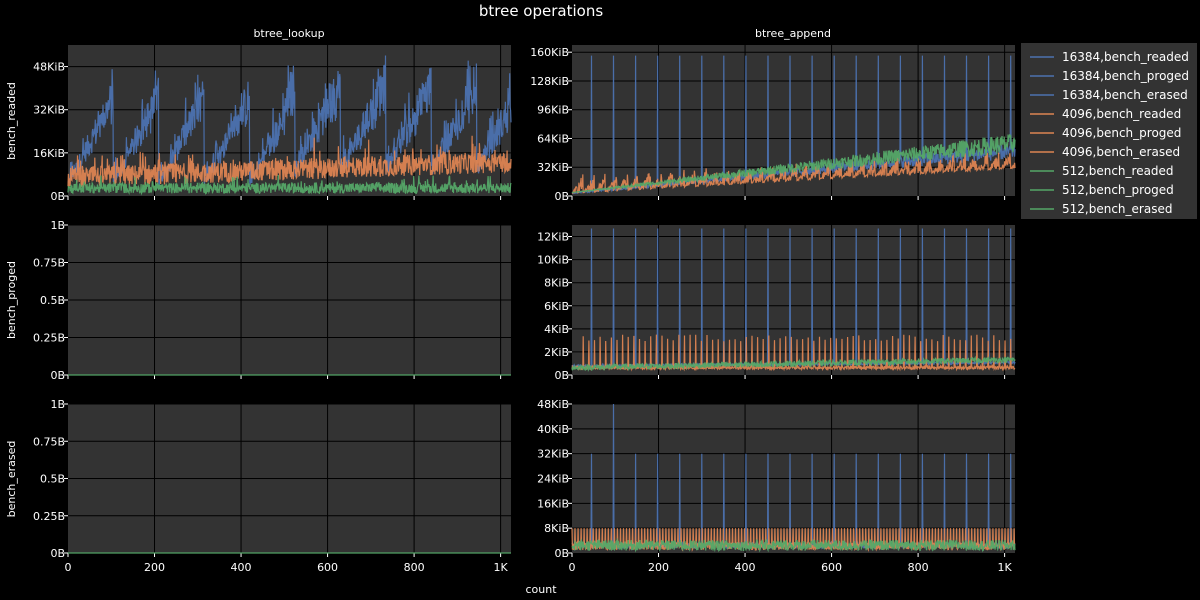 Image resolution: width=1200 pixels, height=600 pixels. Describe the element at coordinates (272, 124) in the screenshot. I see `panel-bench_readed-btree_lookup: 0B 16KiB 32KiB 48KiB` at that location.